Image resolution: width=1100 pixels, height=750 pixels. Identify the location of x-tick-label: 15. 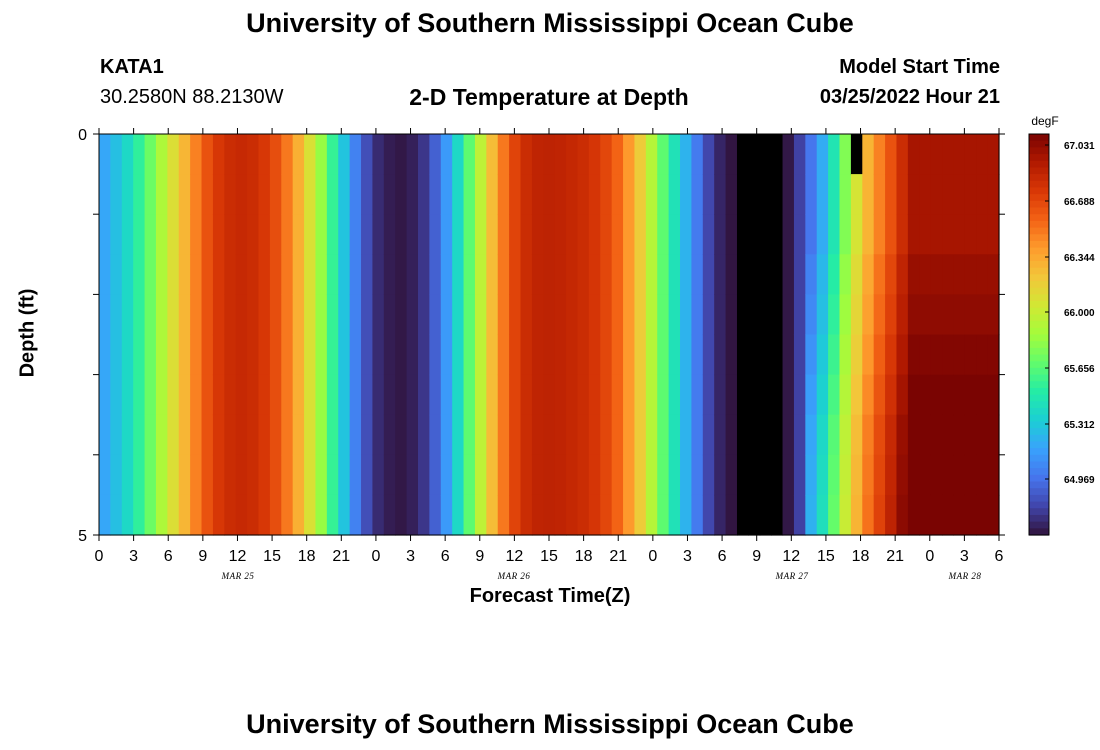
(549, 556).